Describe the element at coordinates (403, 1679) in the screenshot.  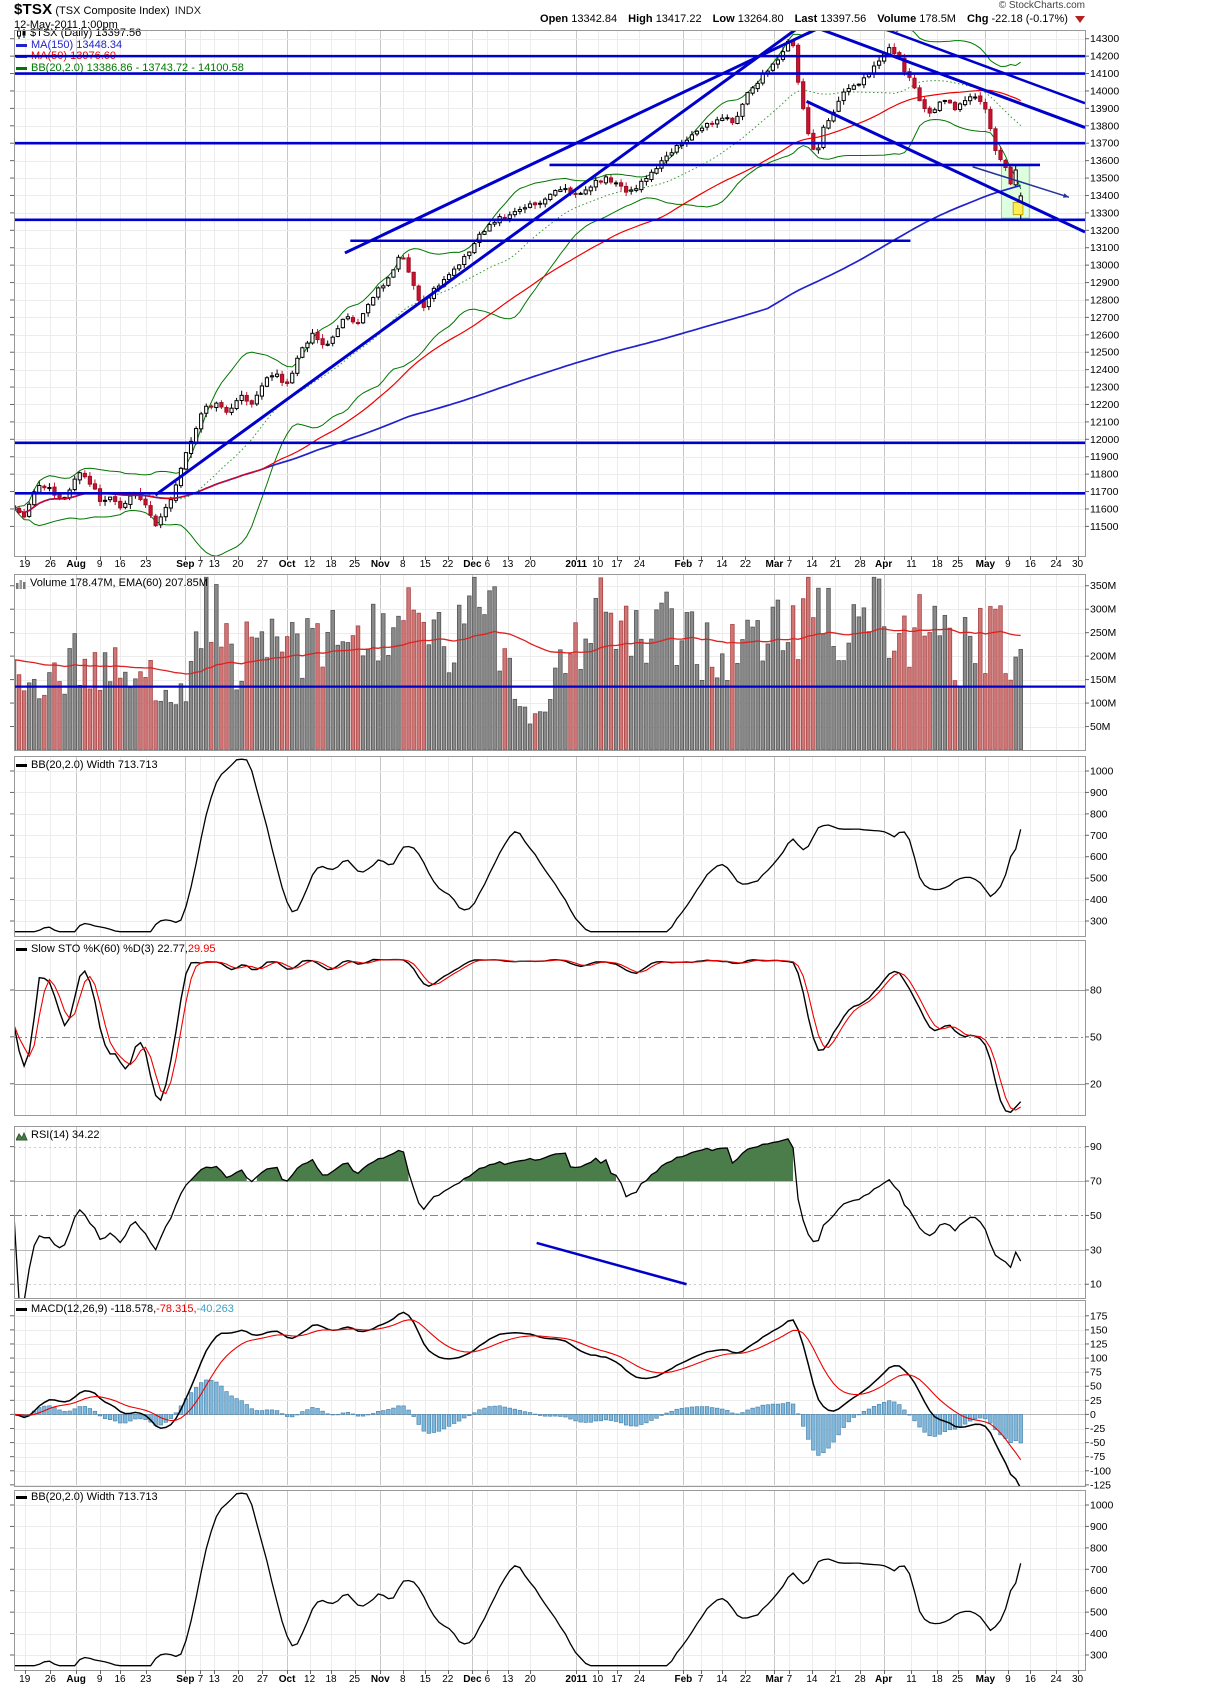
I see `x-tick-label: 8` at that location.